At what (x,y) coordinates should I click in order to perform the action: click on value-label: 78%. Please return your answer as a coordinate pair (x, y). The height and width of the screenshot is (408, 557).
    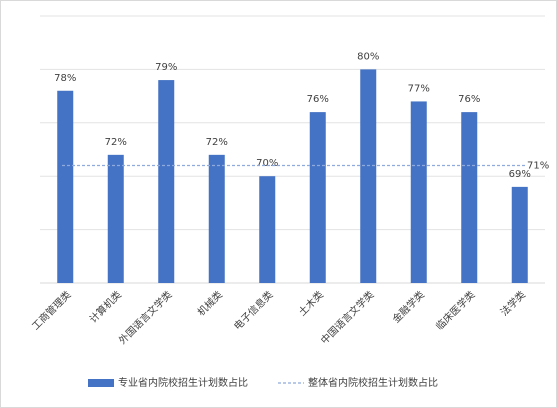
    Looking at the image, I should click on (65, 78).